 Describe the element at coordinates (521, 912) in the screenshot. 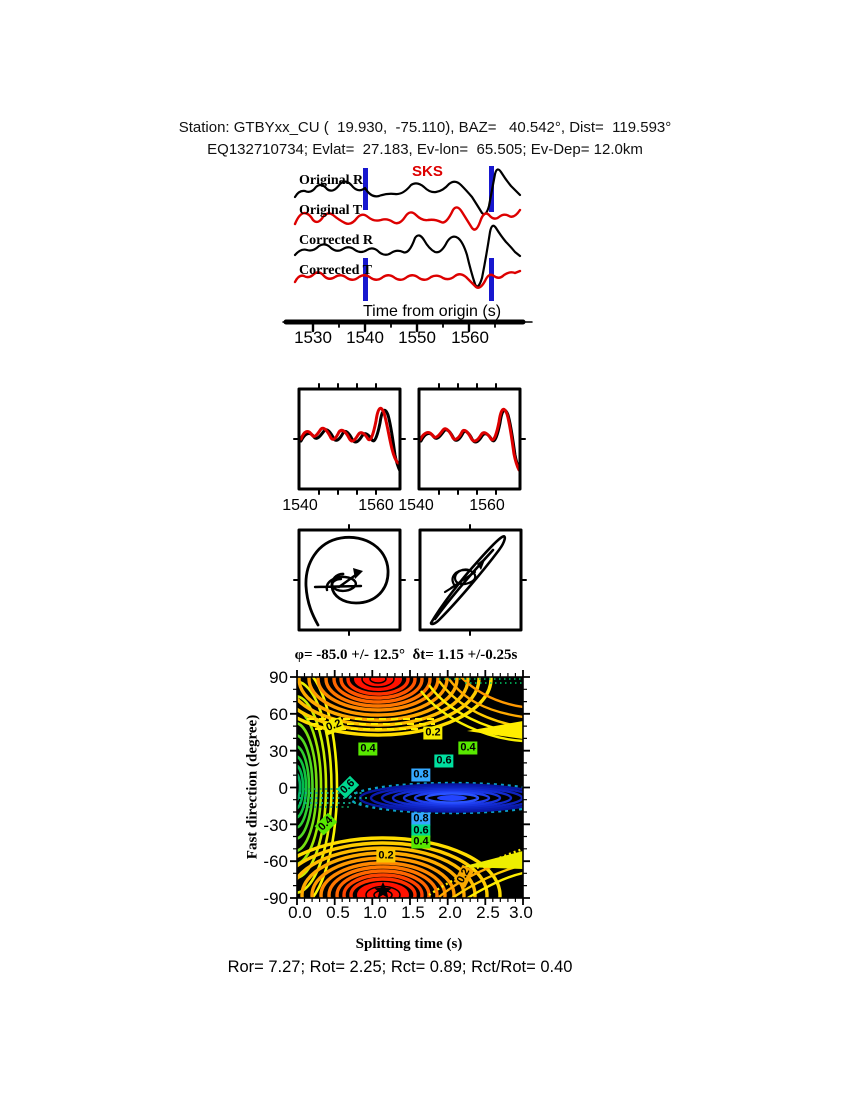

I see `xtick-6: 3.0` at that location.